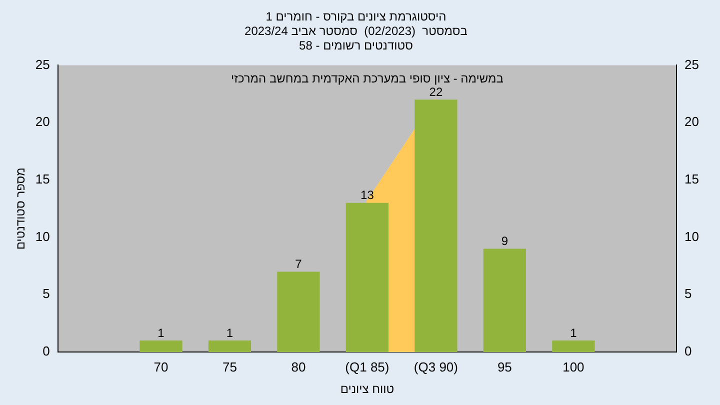  Describe the element at coordinates (42, 64) in the screenshot. I see `y-tick-label: 25` at that location.